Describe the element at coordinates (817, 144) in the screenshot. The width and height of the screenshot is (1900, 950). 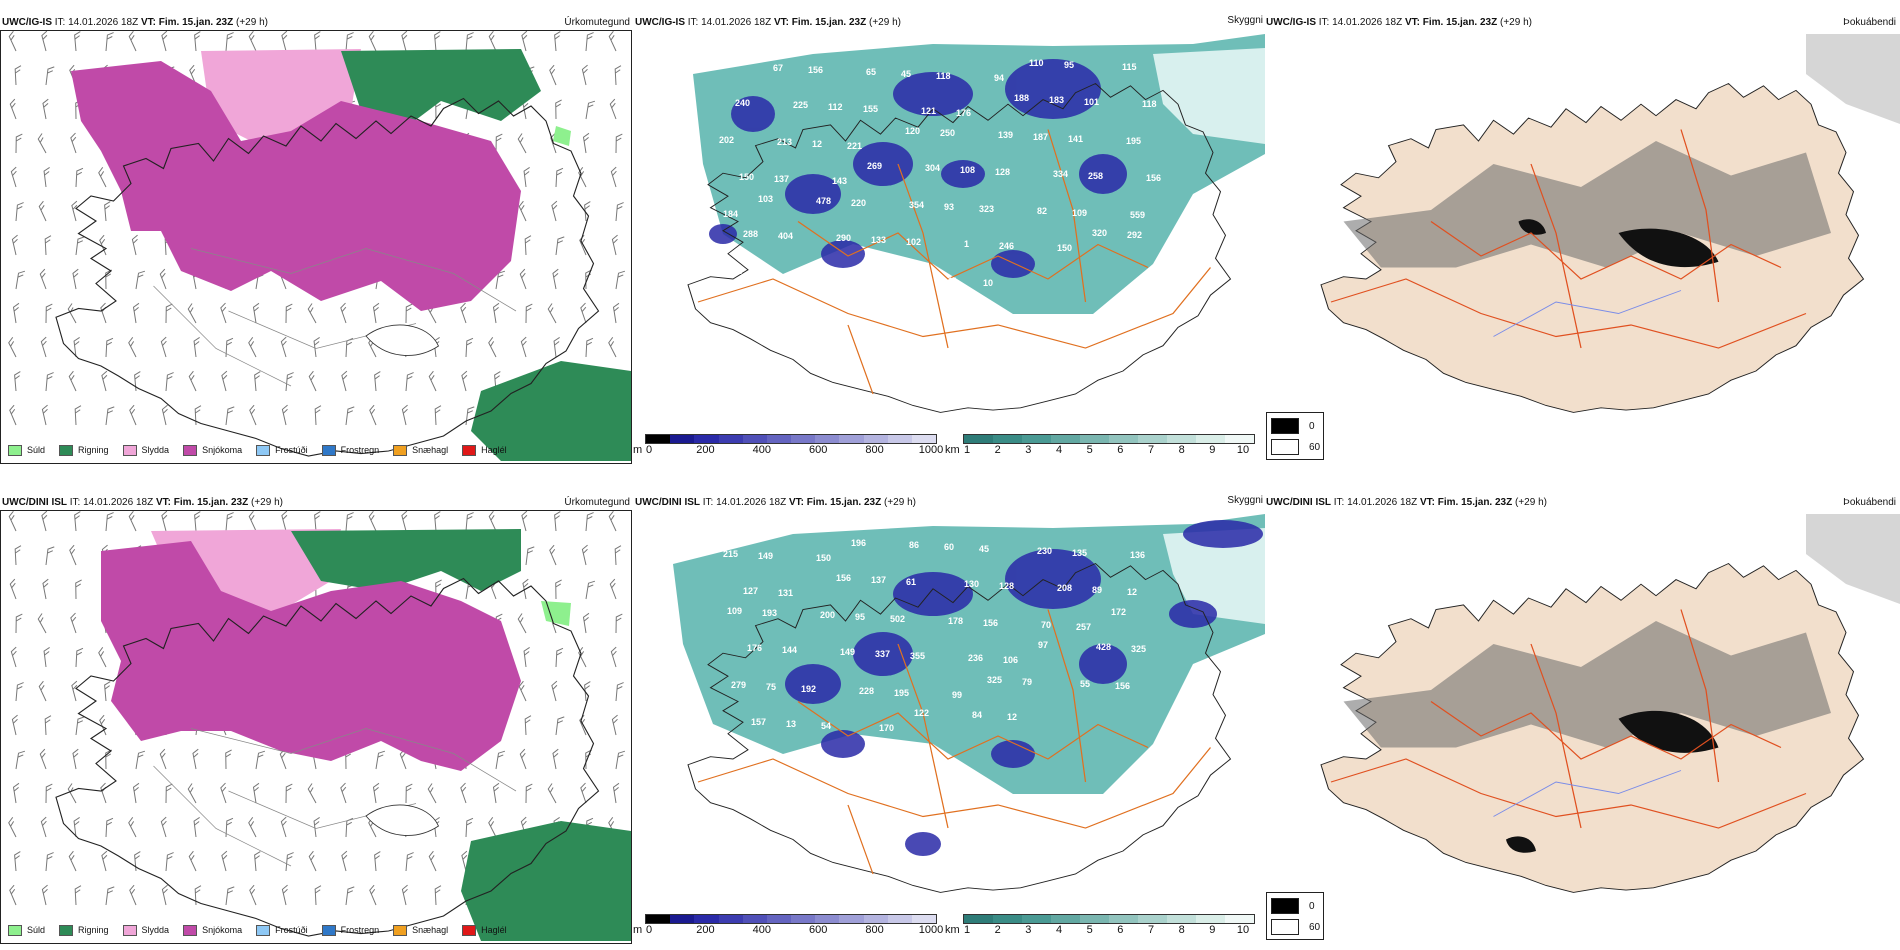
I see `cloudbase-value: 12` at that location.